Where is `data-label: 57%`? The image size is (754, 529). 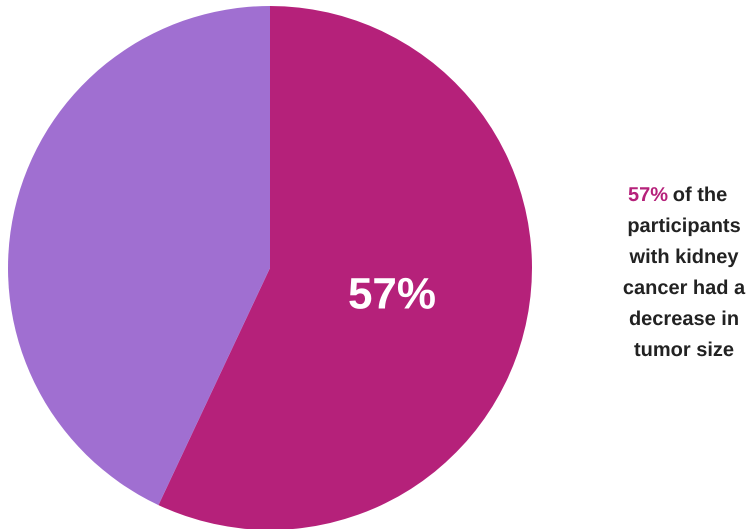
data-label: 57% is located at coordinates (392, 293).